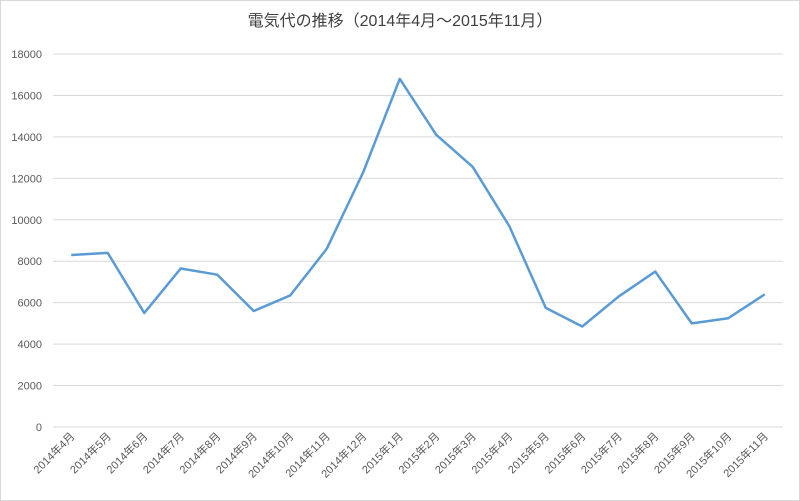  What do you see at coordinates (26, 179) in the screenshot?
I see `y-tick-label: 12000` at bounding box center [26, 179].